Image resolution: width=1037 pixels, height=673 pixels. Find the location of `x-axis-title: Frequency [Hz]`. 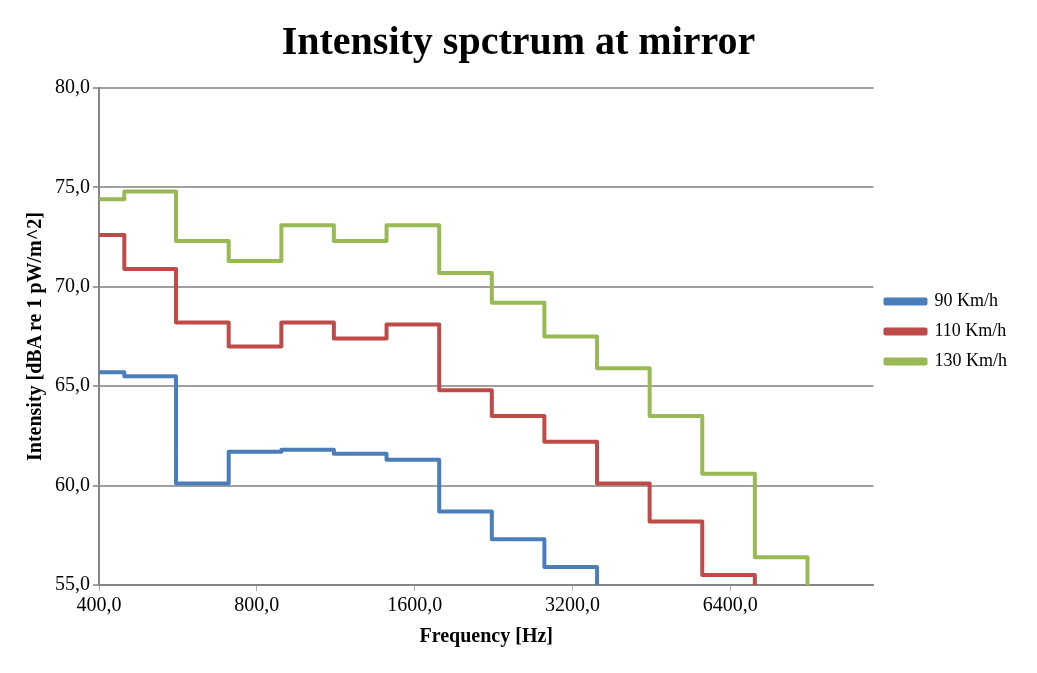

x-axis-title: Frequency [Hz] is located at coordinates (486, 636).